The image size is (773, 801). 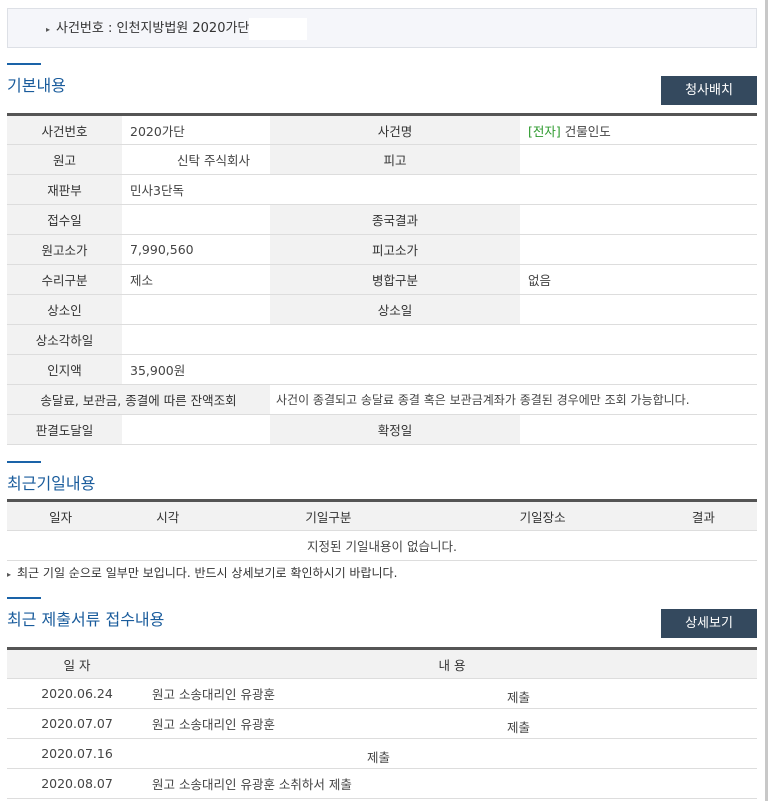 What do you see at coordinates (638, 279) in the screenshot?
I see `field-value: 없음` at bounding box center [638, 279].